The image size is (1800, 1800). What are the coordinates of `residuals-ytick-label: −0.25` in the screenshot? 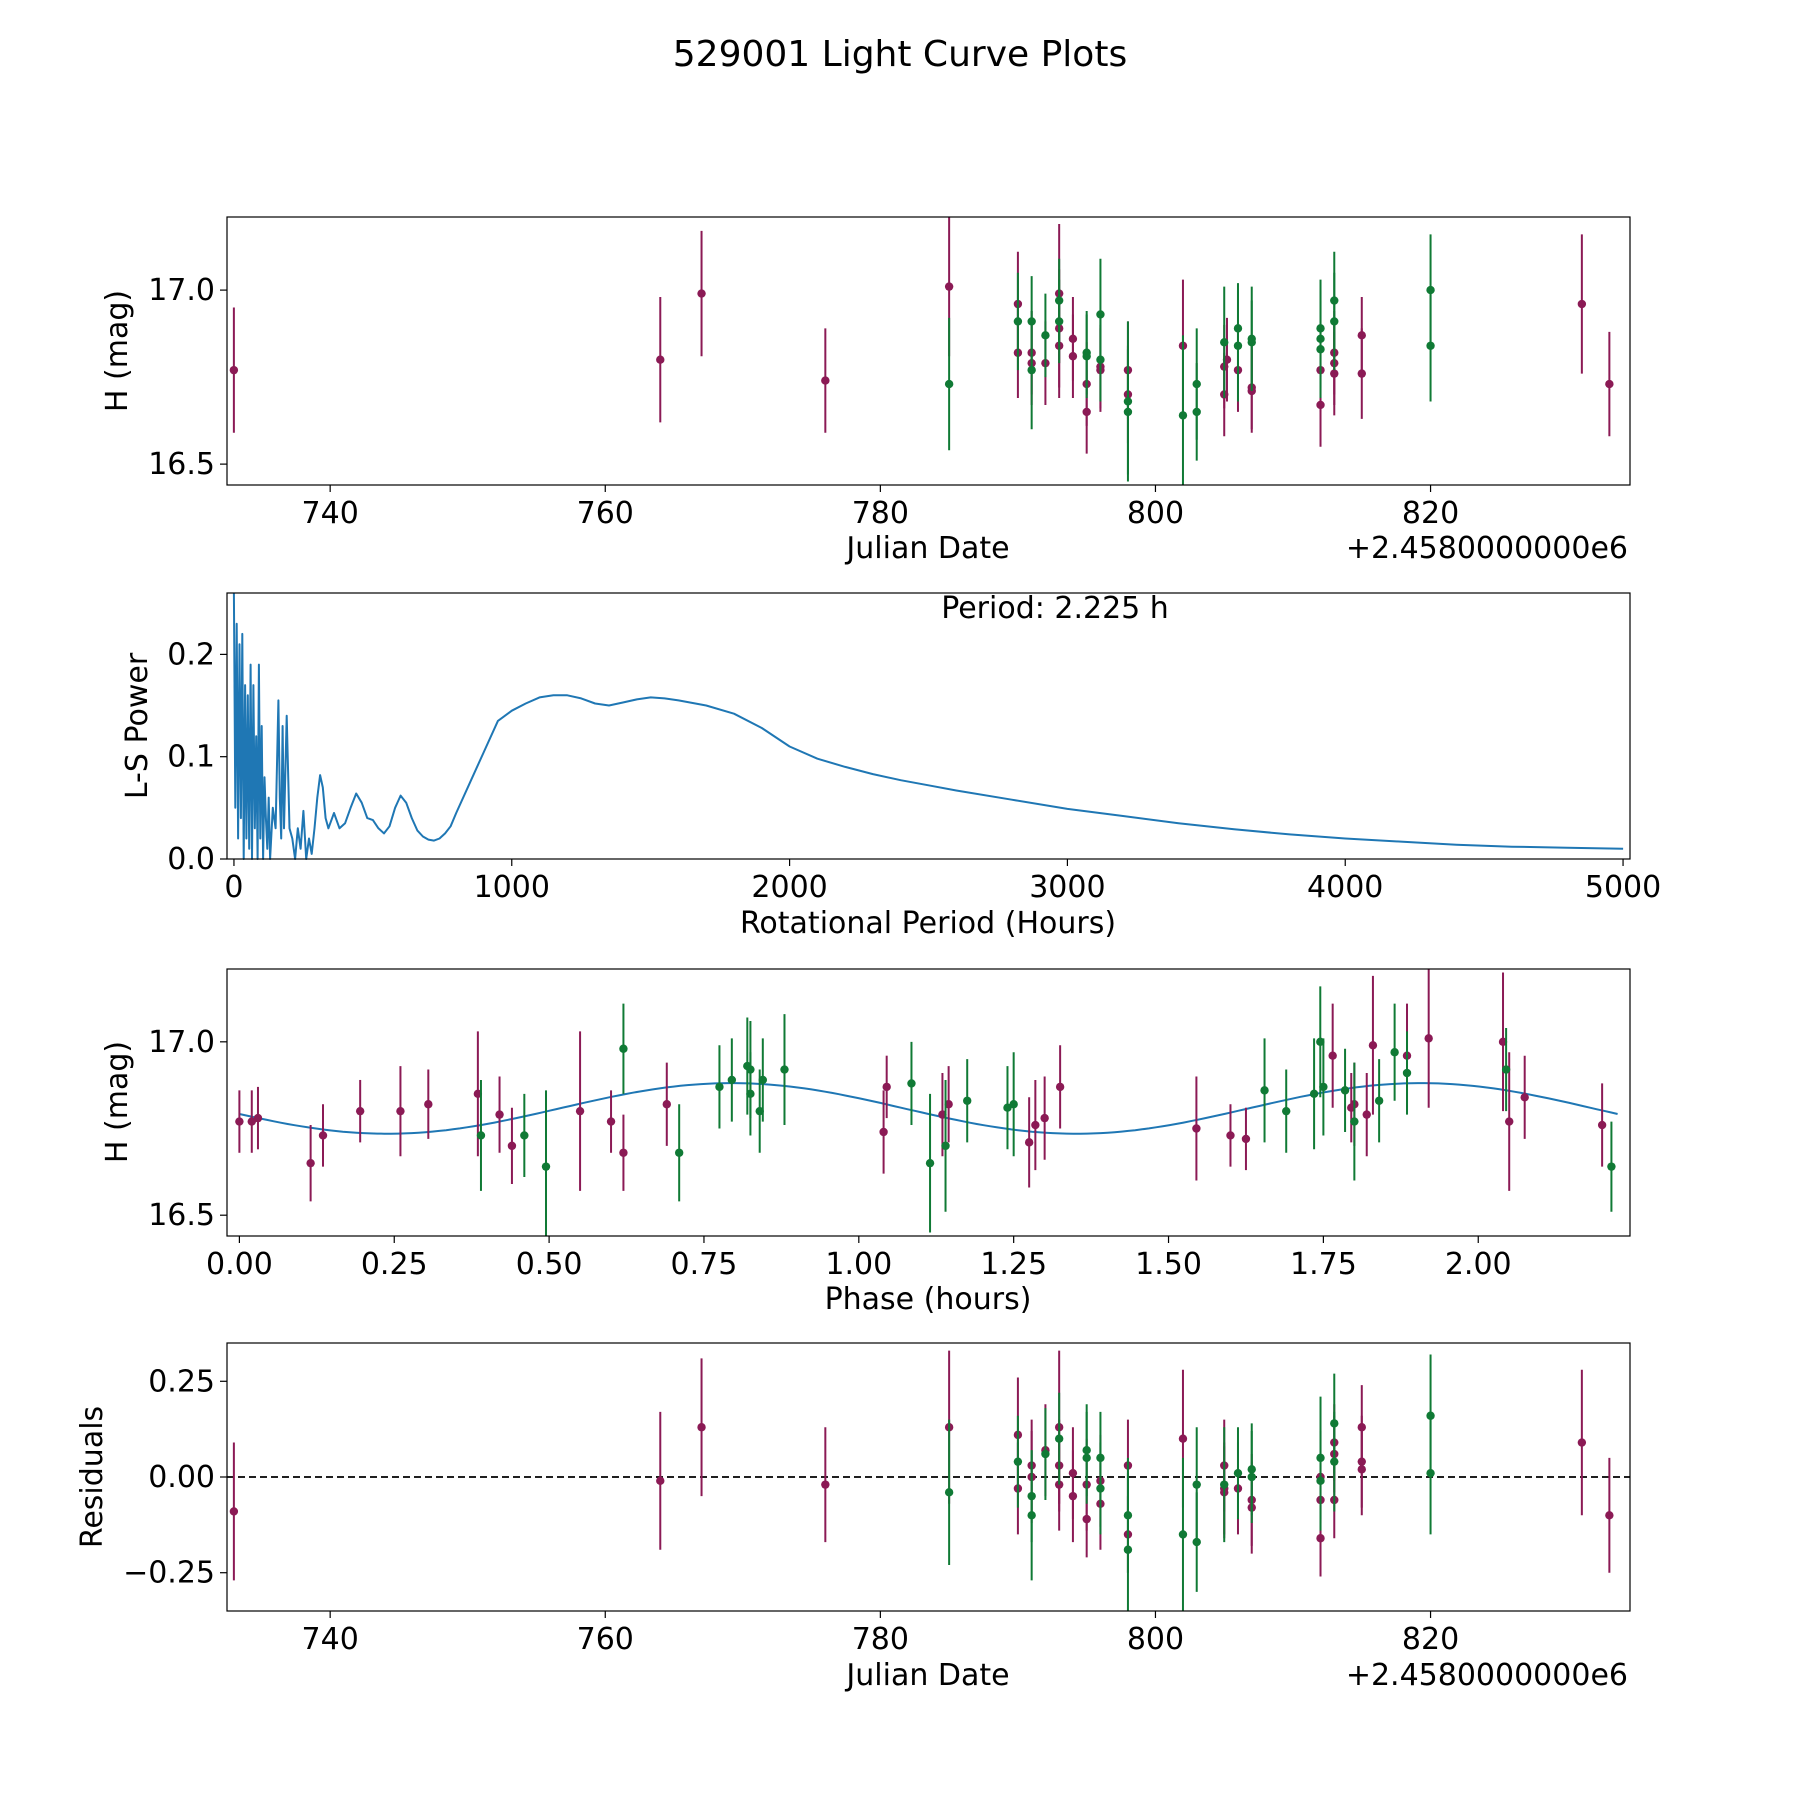 It's located at (169, 1573).